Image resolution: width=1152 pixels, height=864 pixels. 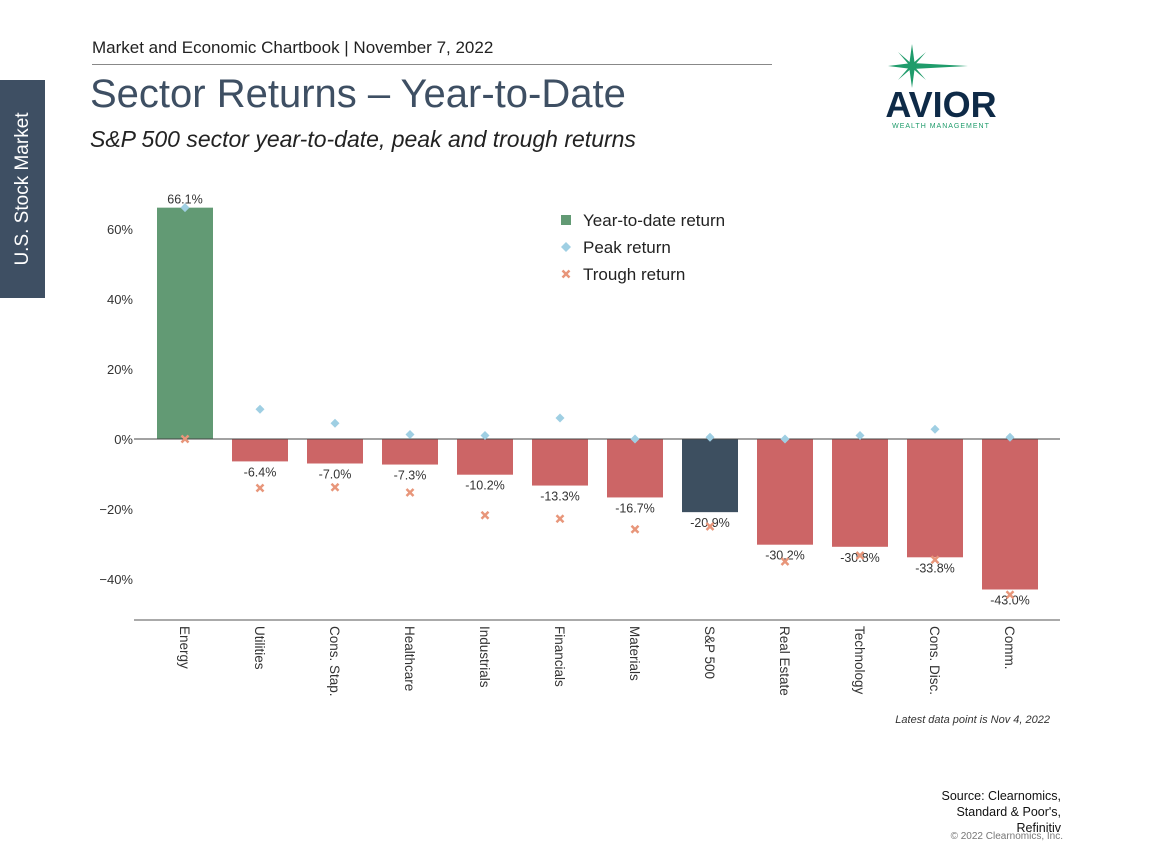 I want to click on bar-data-label: -13.3%, so click(x=560, y=497).